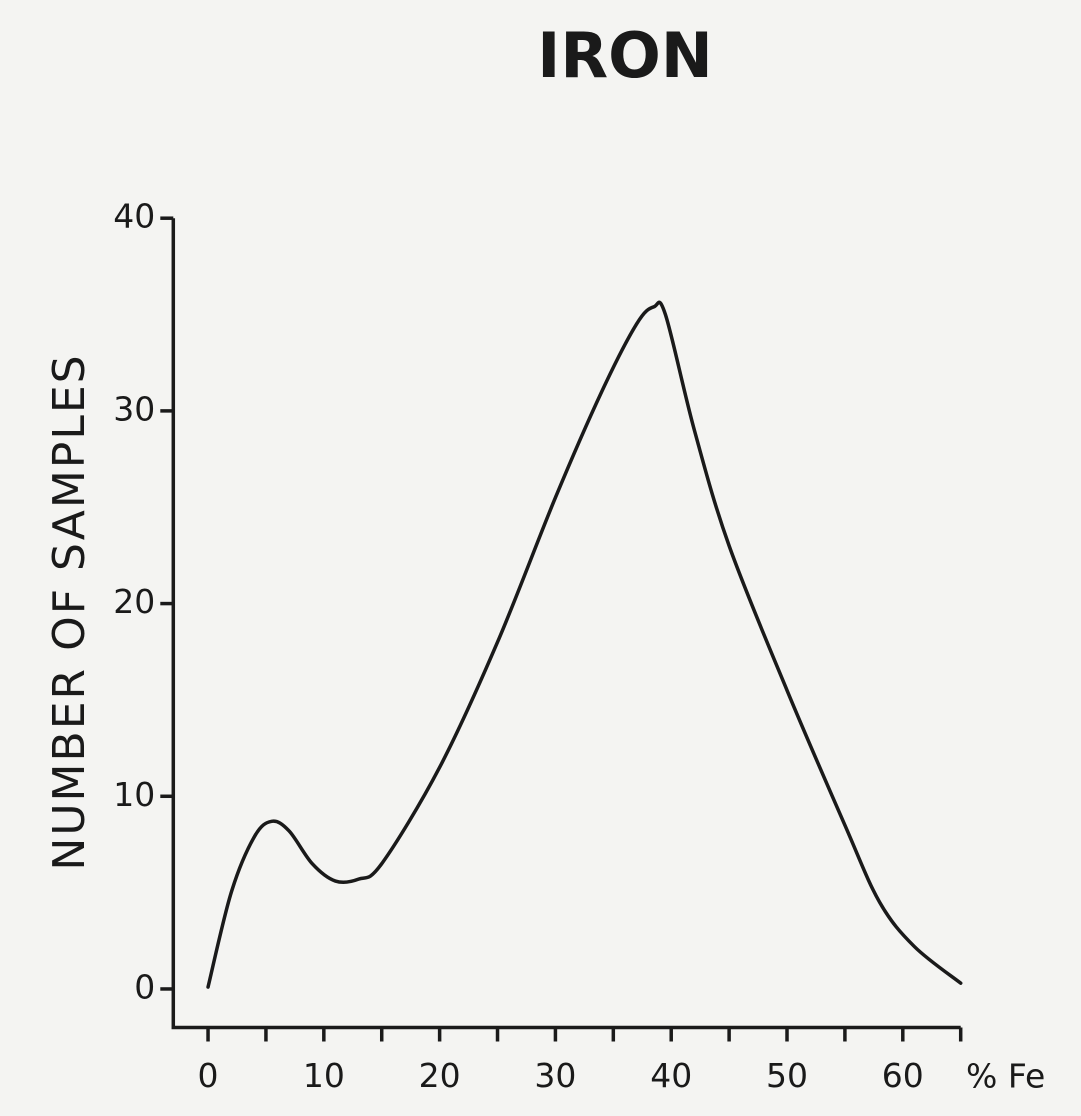 The width and height of the screenshot is (1081, 1116). What do you see at coordinates (134, 601) in the screenshot?
I see `y-tick-label: 20` at bounding box center [134, 601].